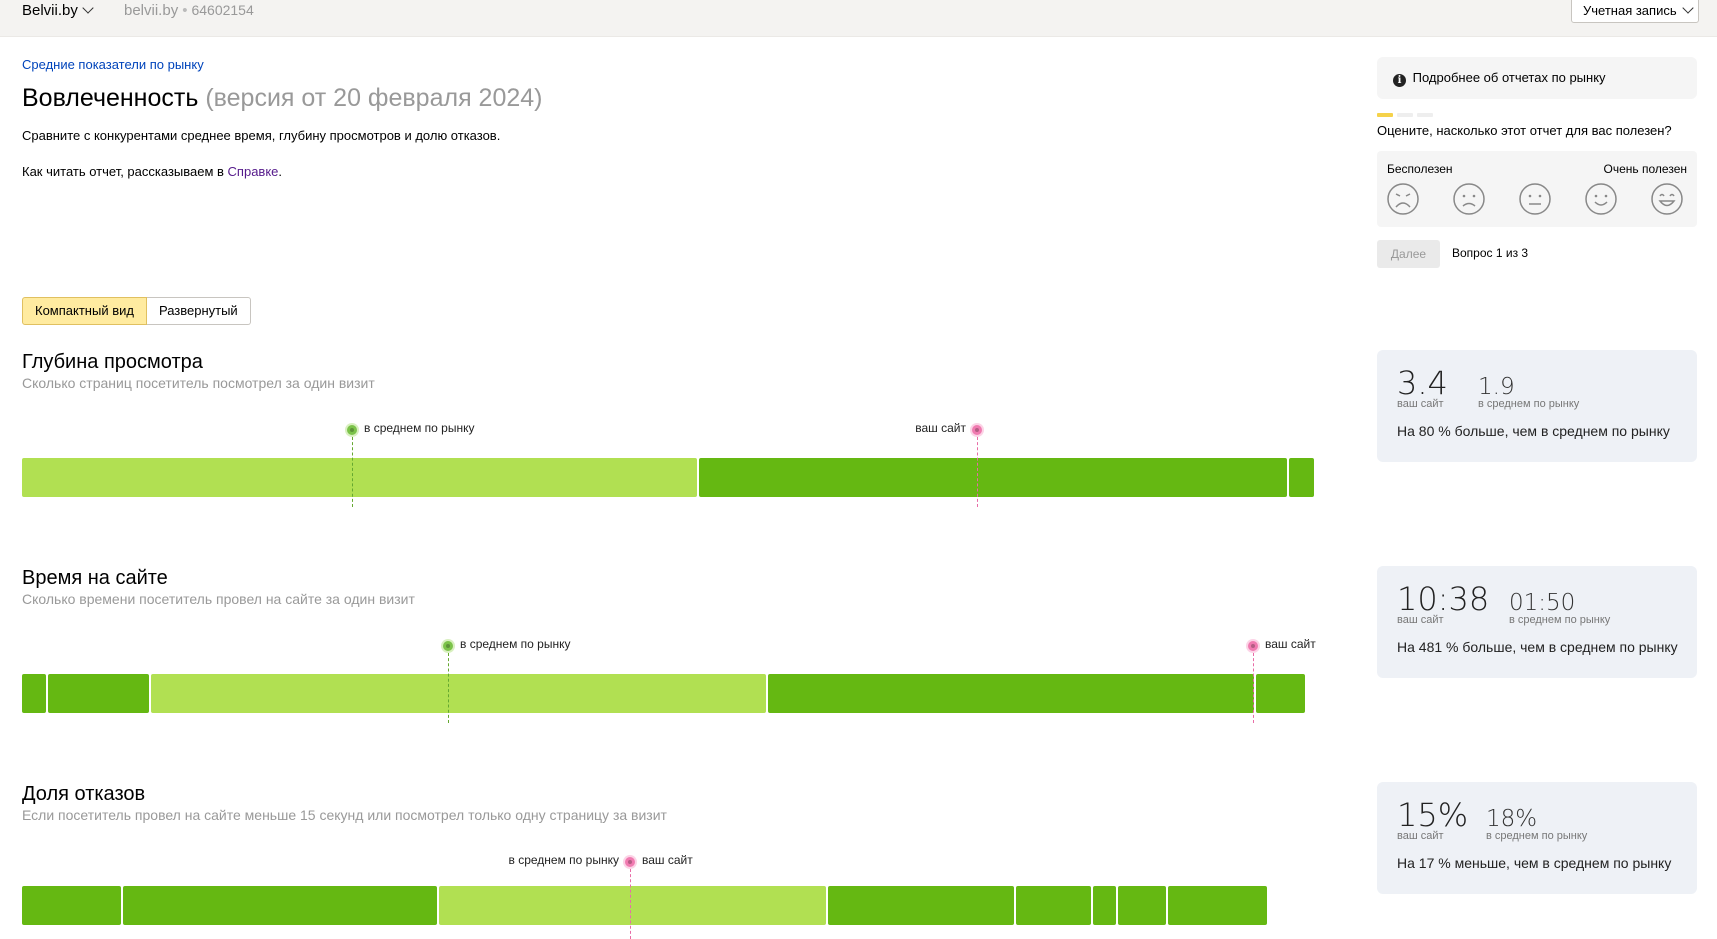 The image size is (1717, 939). I want to click on help-suffix: ., so click(280, 171).